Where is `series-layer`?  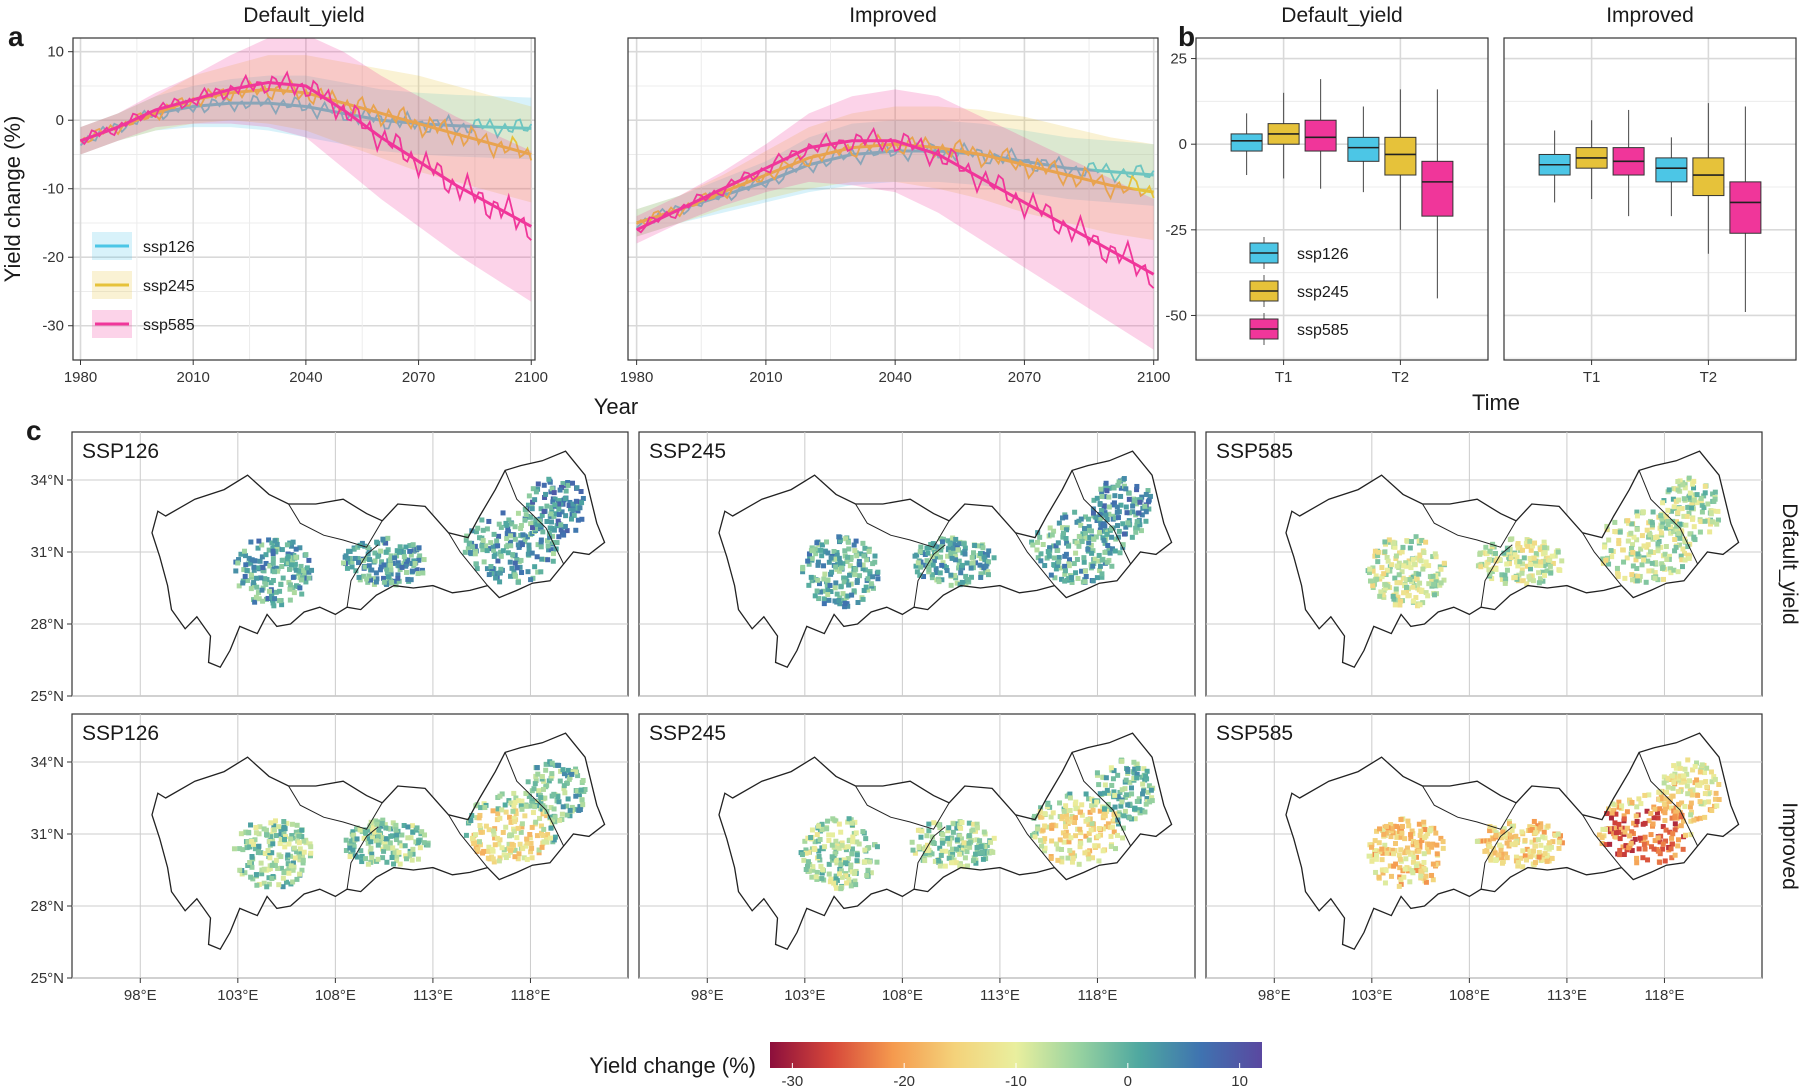 series-layer is located at coordinates (306, 170).